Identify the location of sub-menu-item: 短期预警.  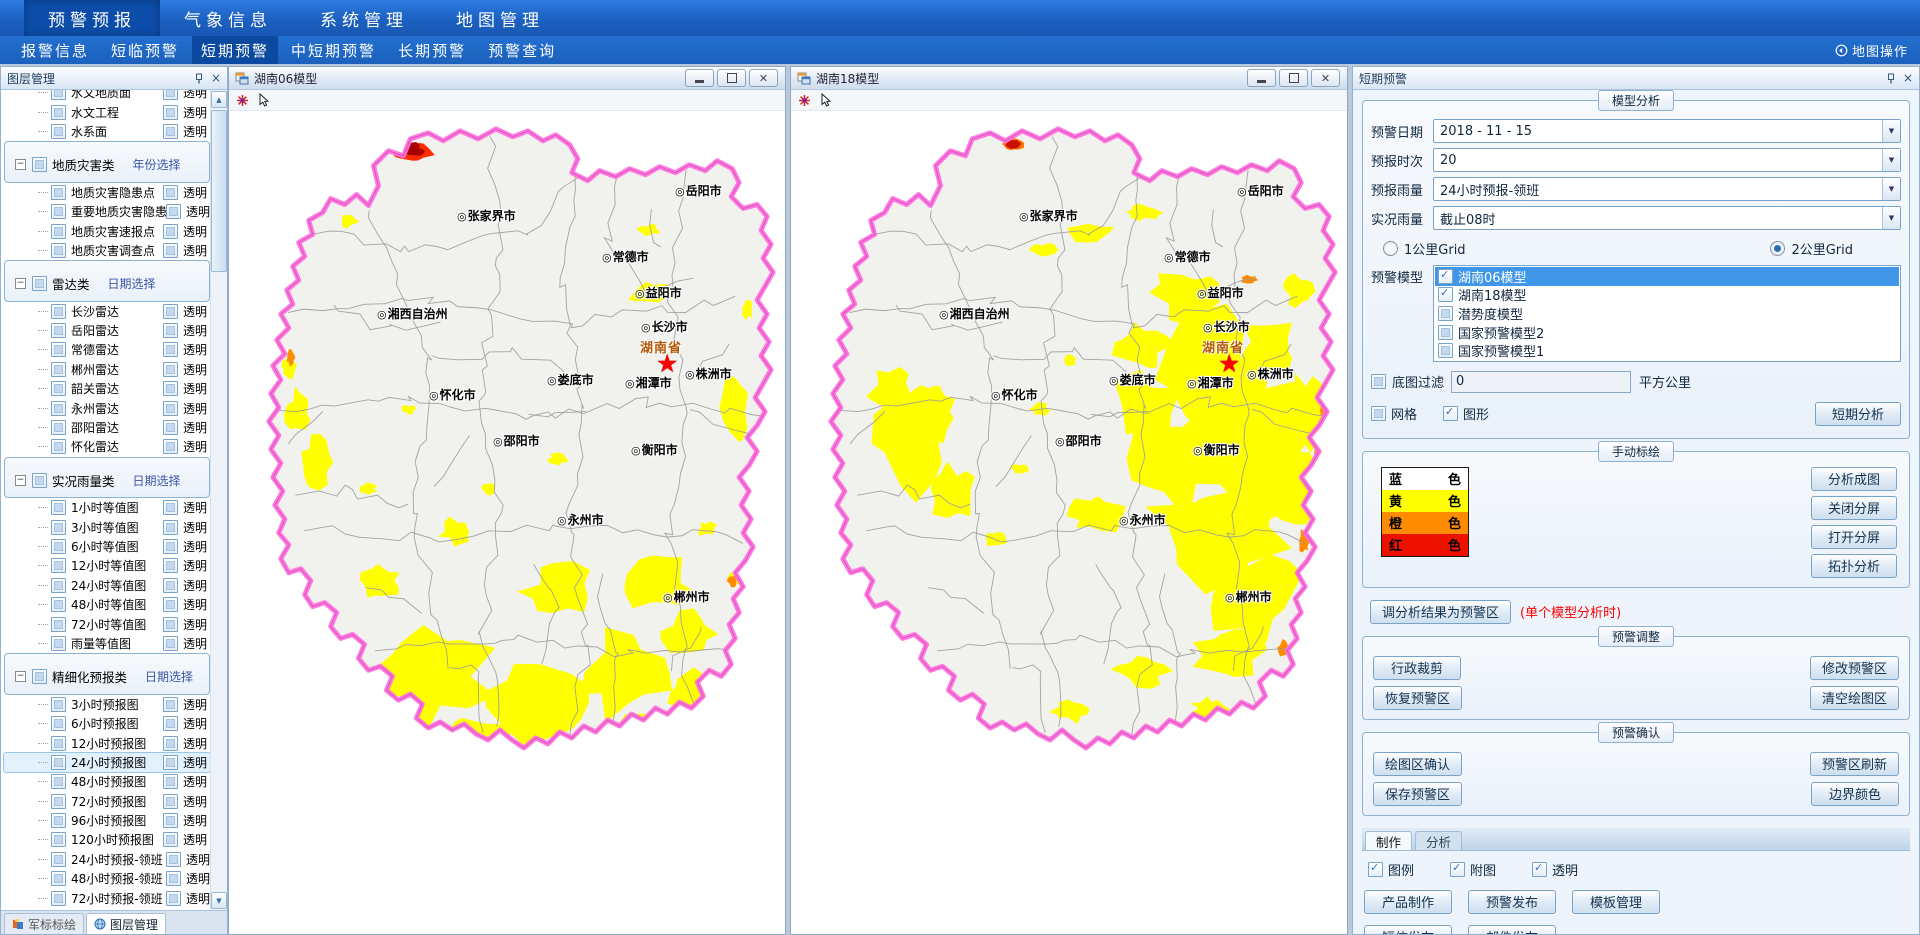
(235, 50).